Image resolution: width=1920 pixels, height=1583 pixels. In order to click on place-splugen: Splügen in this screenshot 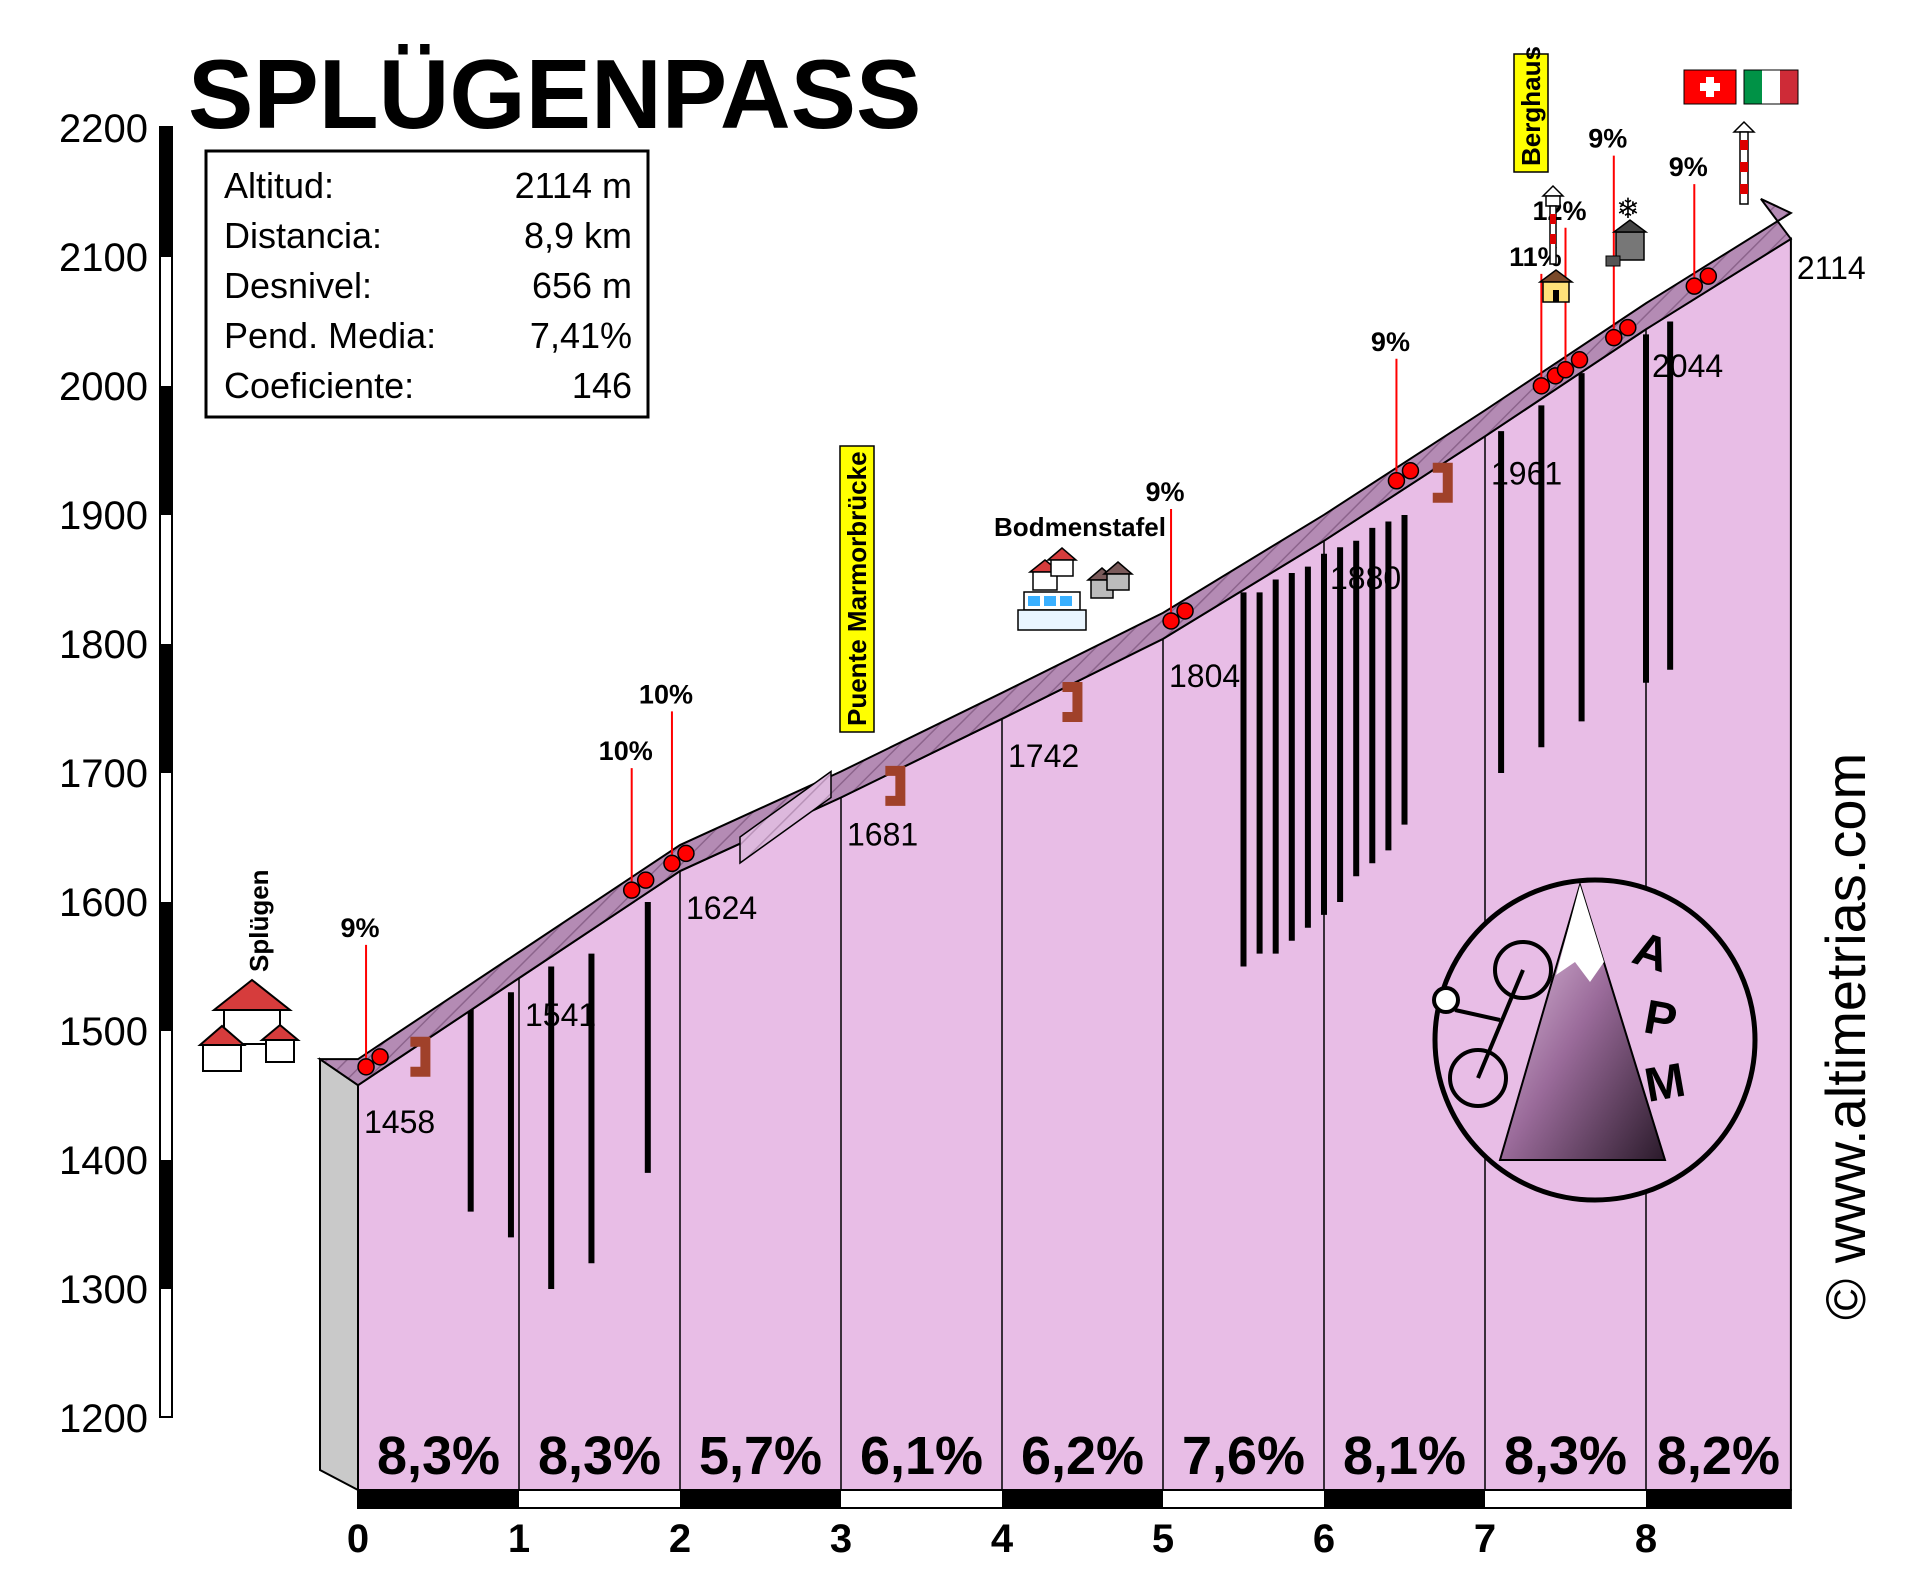, I will do `click(249, 970)`.